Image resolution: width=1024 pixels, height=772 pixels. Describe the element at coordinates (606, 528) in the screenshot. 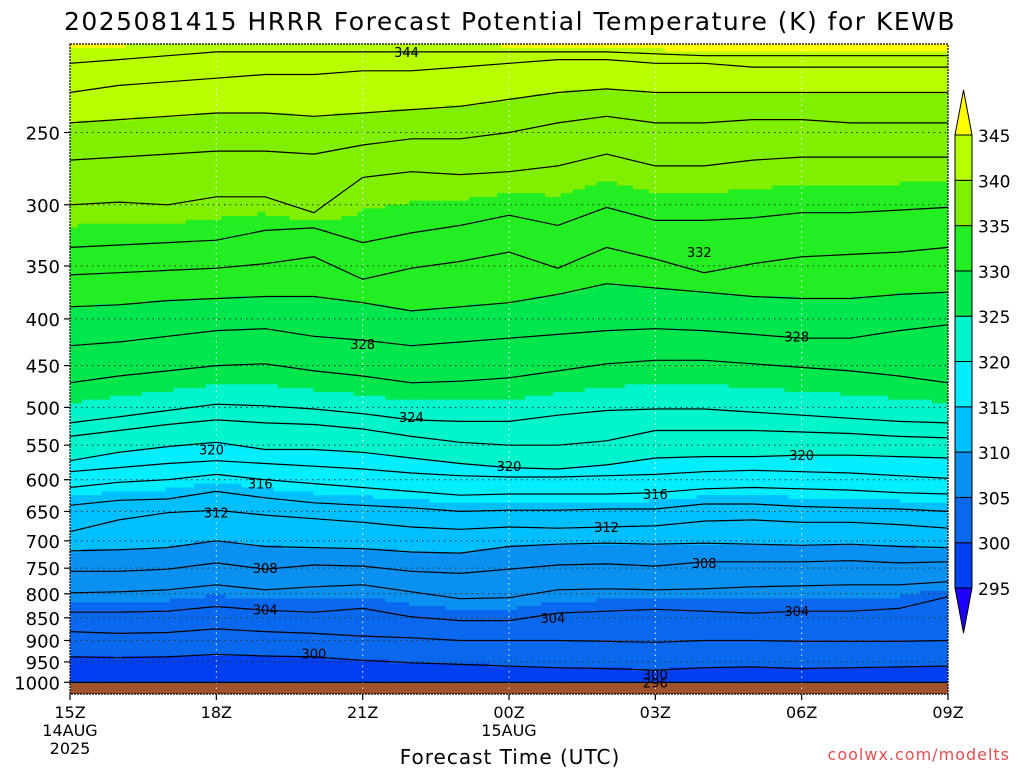

I see `contour-label: 312` at that location.